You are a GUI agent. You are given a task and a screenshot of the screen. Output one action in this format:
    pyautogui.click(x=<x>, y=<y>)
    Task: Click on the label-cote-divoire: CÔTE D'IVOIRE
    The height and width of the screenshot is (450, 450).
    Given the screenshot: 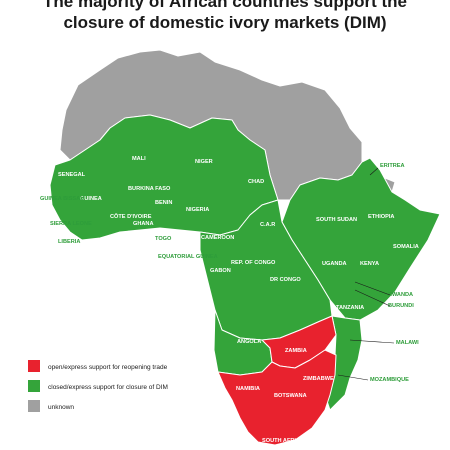 What is the action you would take?
    pyautogui.click(x=131, y=216)
    